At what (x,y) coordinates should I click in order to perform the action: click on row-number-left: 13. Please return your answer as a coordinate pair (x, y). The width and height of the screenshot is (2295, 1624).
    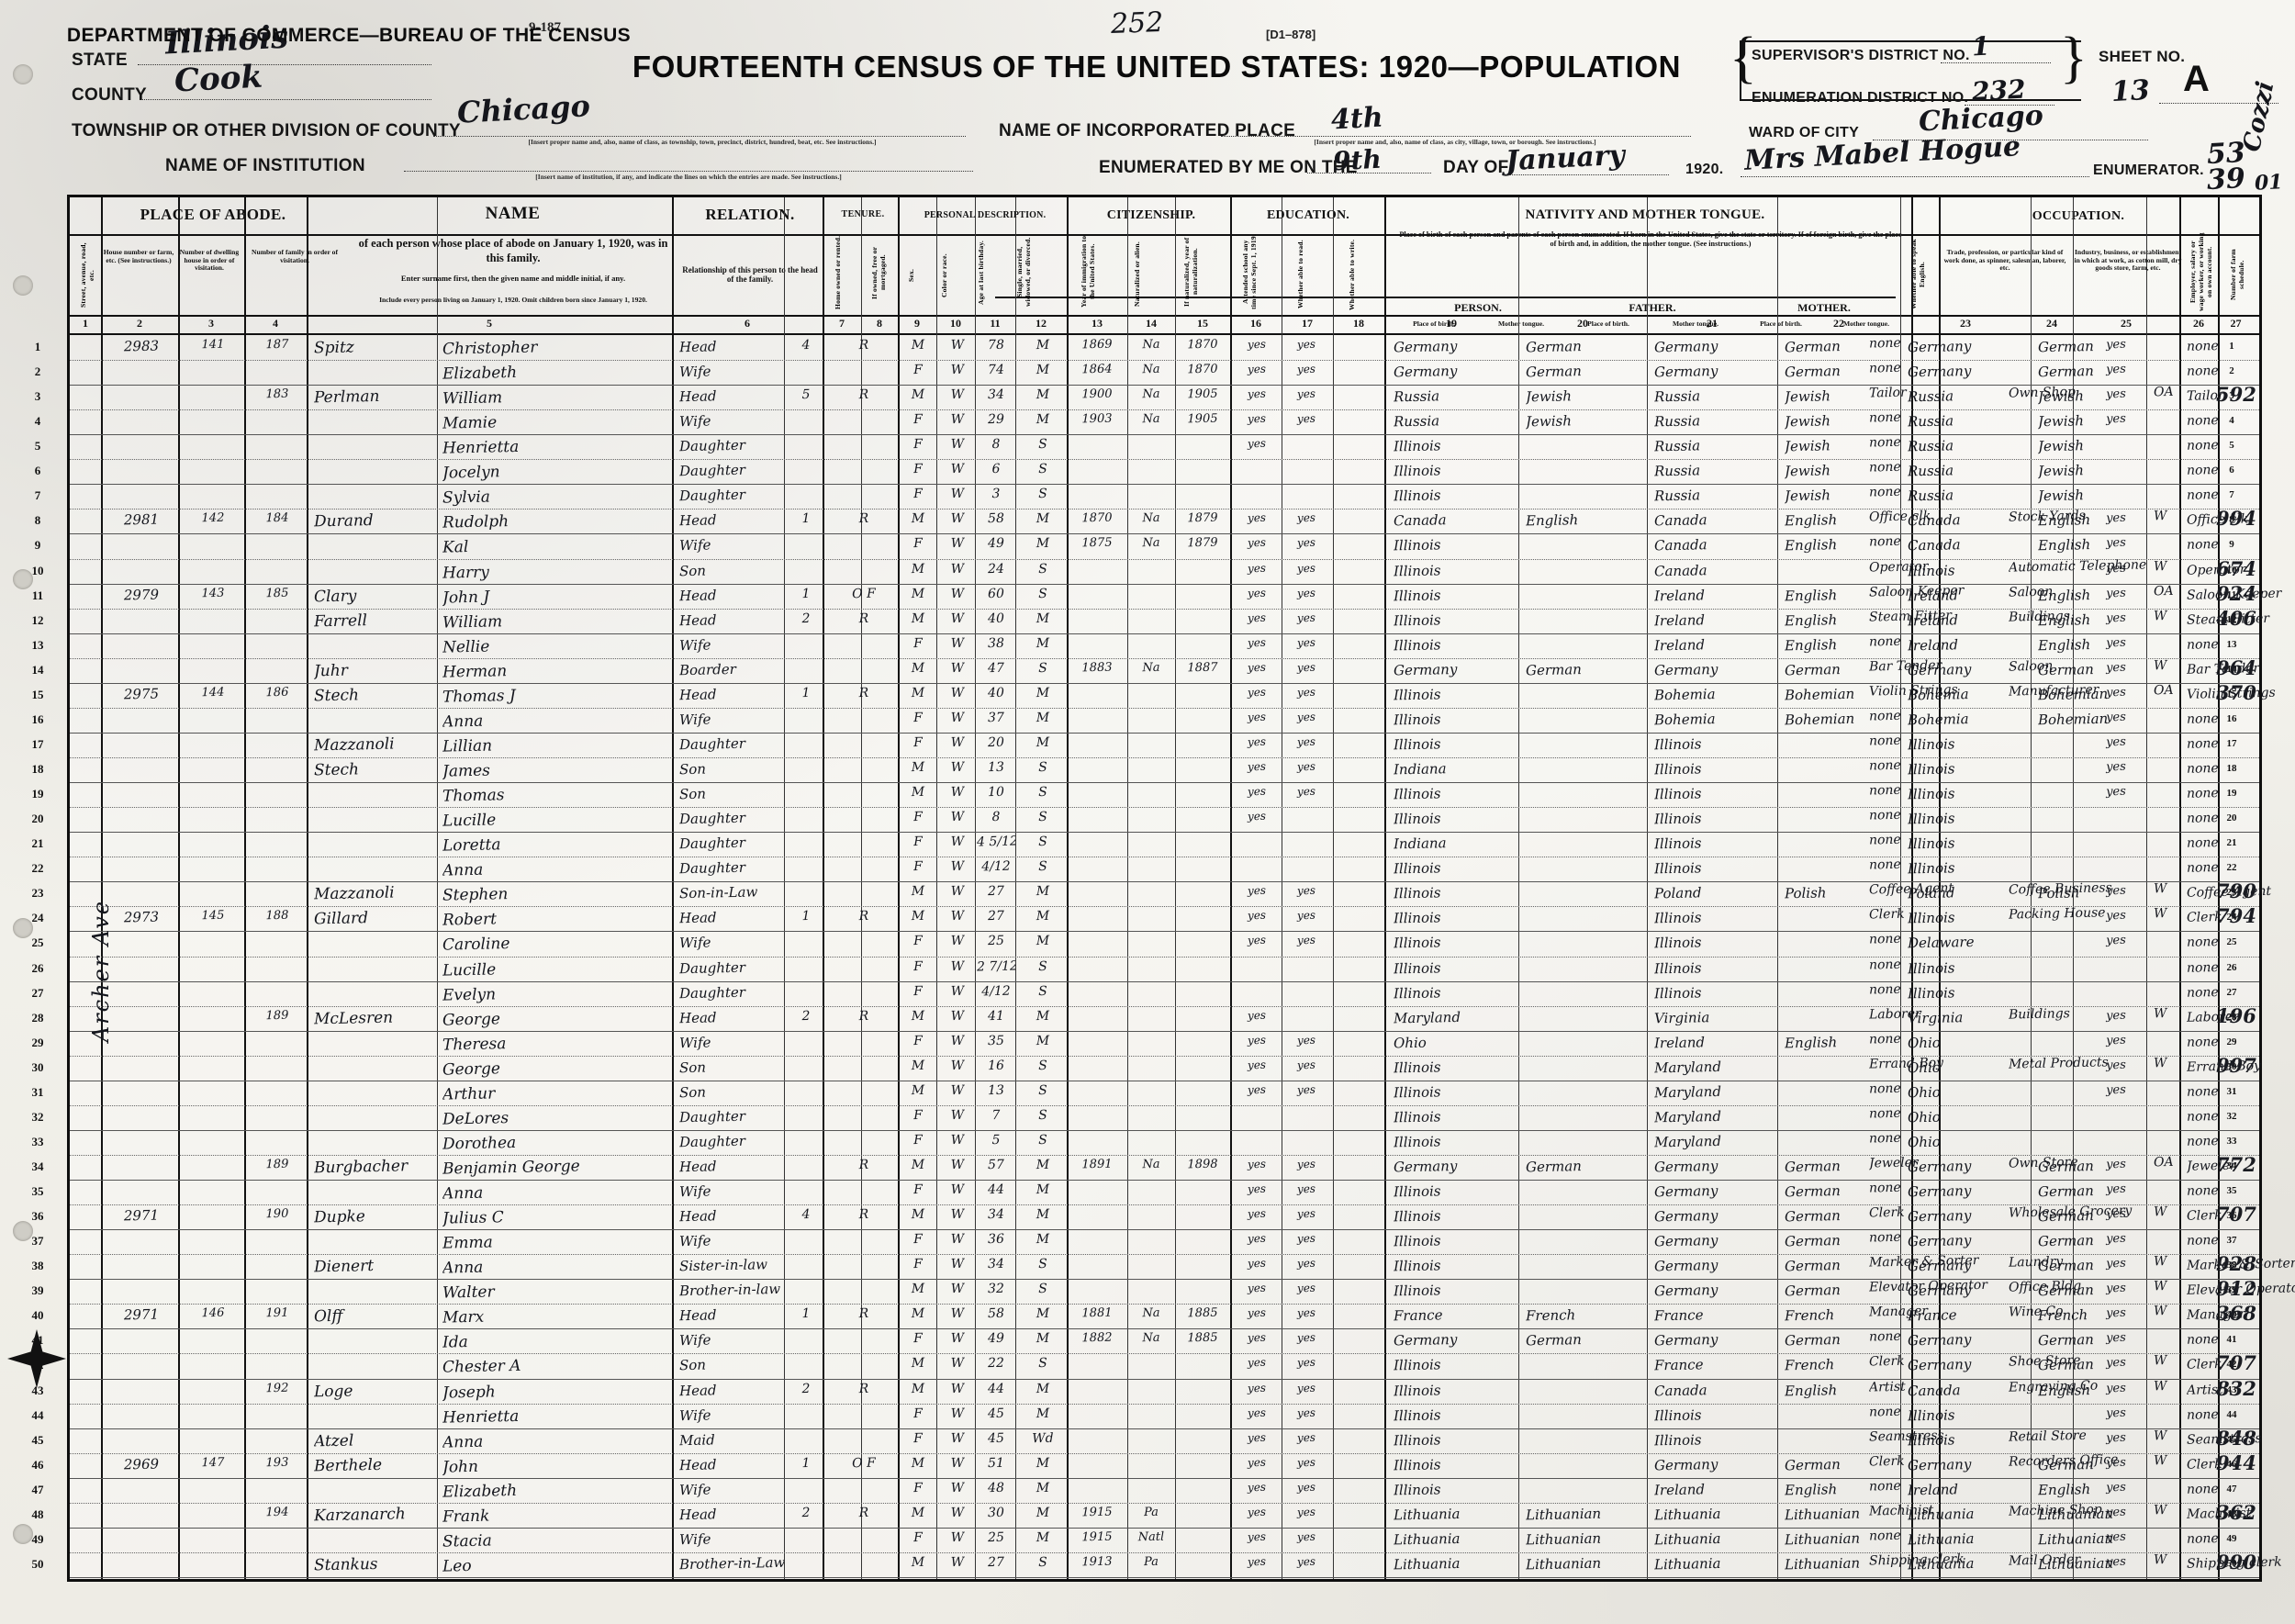
    Looking at the image, I should click on (37, 644).